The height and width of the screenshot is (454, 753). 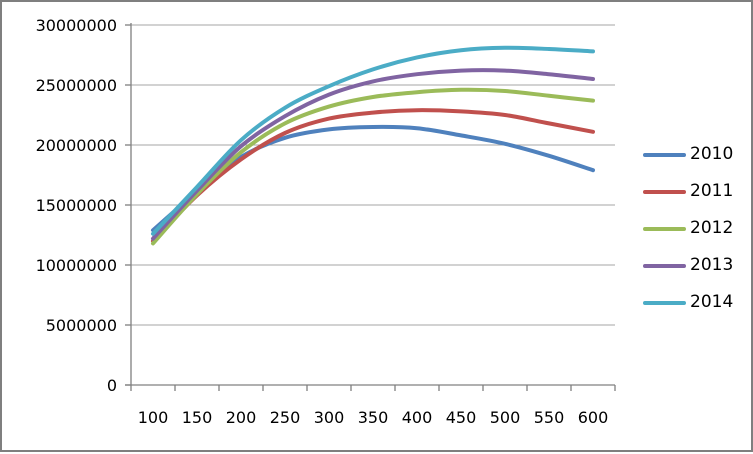 I want to click on y-tick-label: 15000000, so click(x=76, y=205).